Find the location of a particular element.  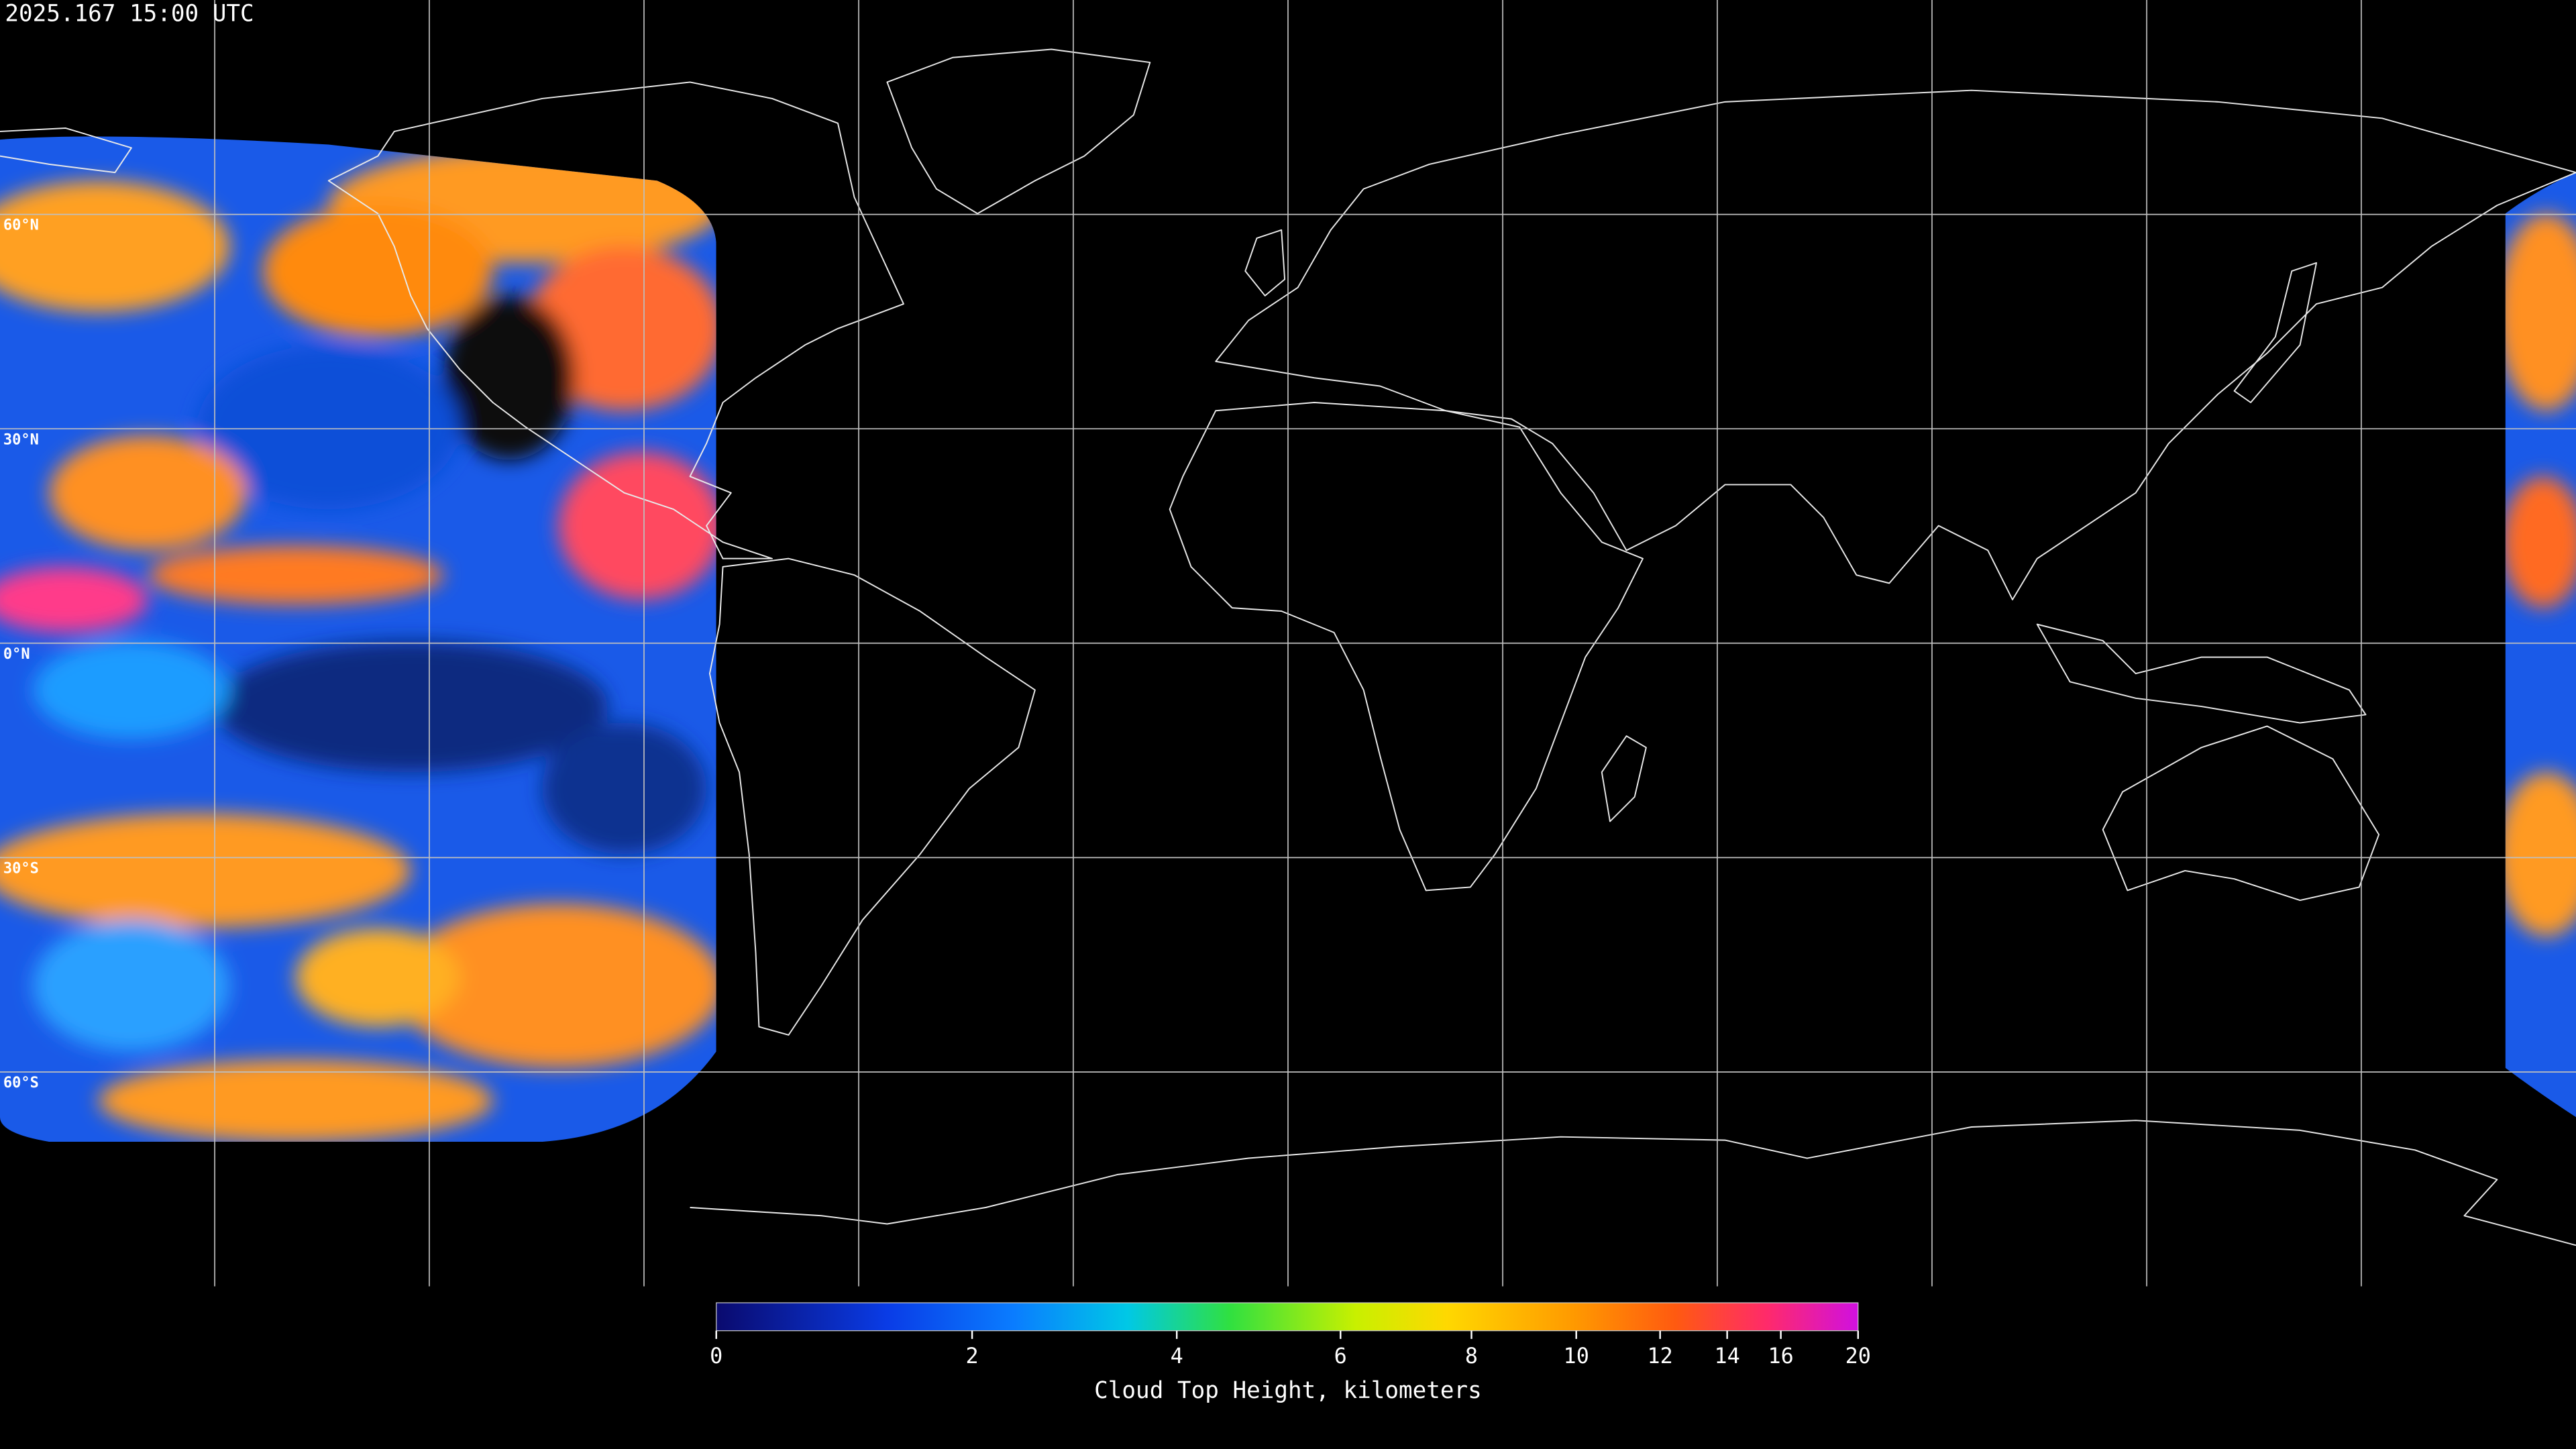

latitude-label: 60°S is located at coordinates (21, 1083).